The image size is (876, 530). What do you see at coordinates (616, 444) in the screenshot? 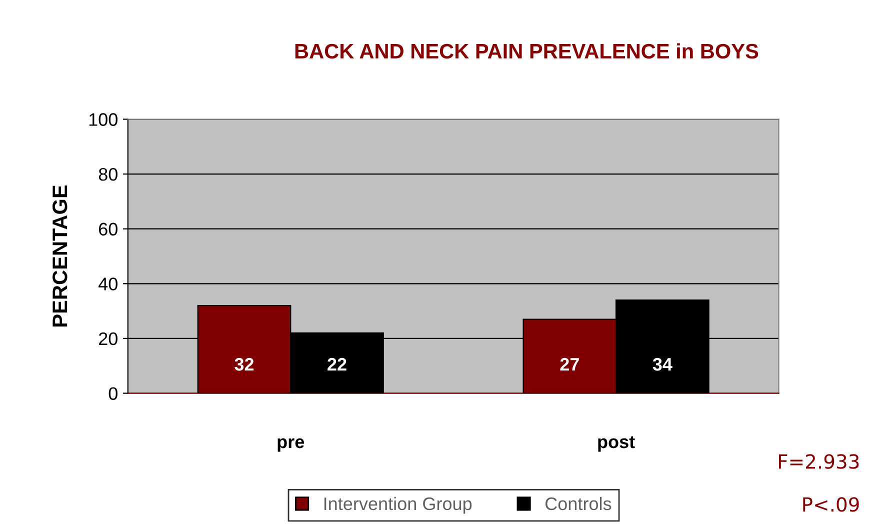
I see `x-tick-label: post` at bounding box center [616, 444].